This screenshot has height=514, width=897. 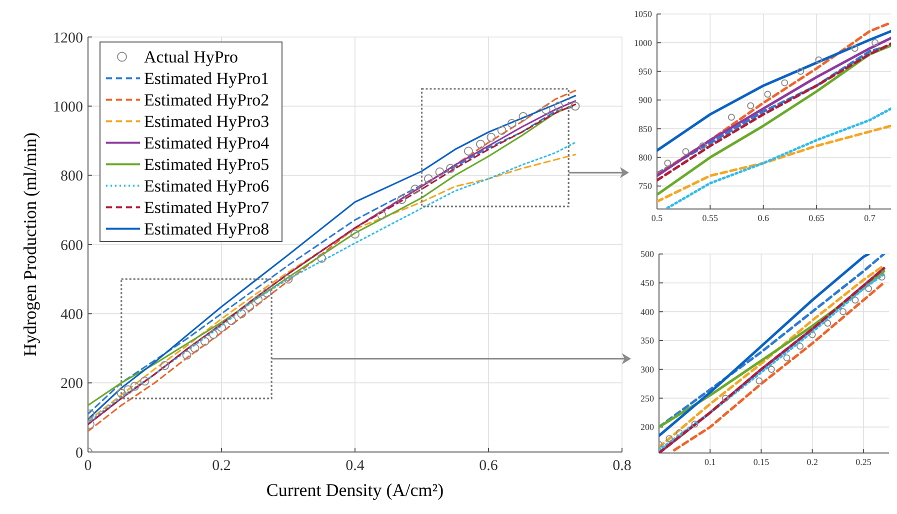 What do you see at coordinates (647, 398) in the screenshot?
I see `y-tick-label: 250` at bounding box center [647, 398].